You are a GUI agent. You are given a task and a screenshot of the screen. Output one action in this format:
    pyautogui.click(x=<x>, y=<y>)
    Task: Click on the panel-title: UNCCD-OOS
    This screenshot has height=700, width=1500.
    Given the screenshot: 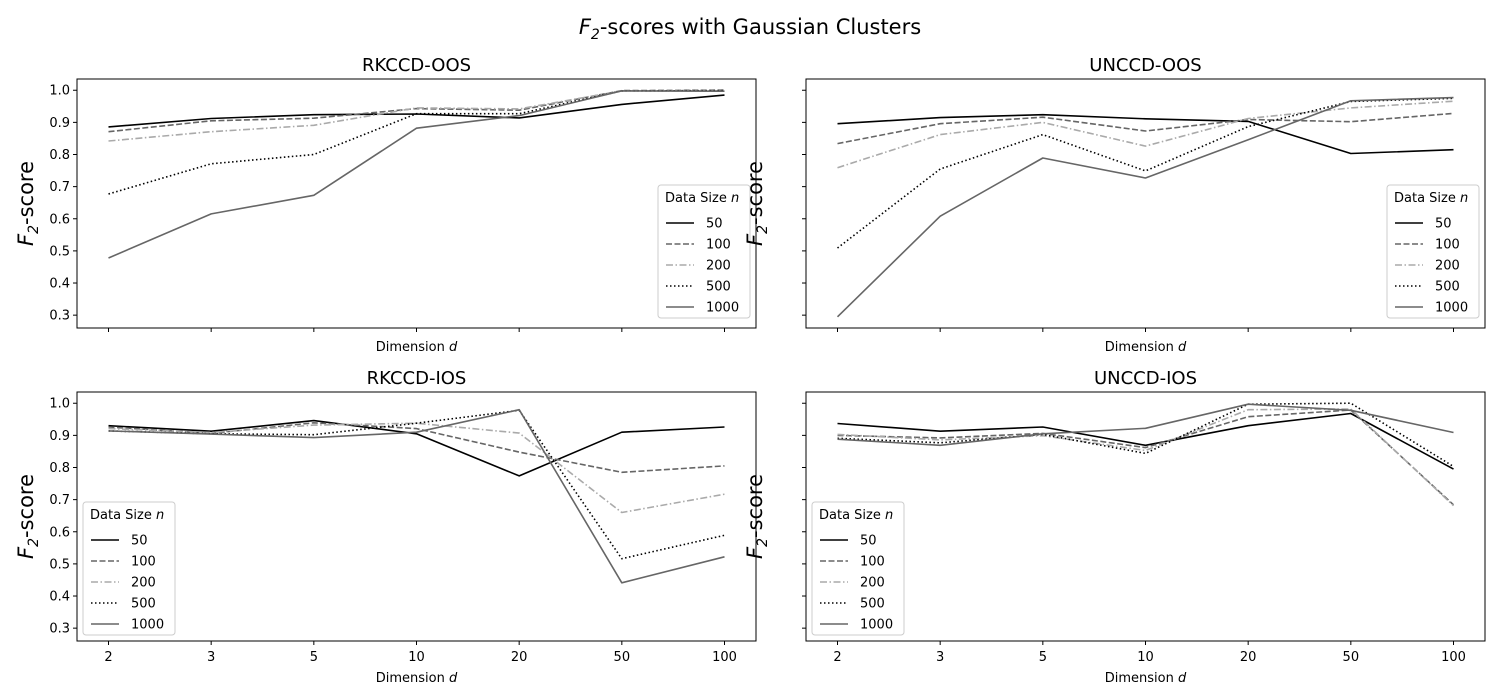 What is the action you would take?
    pyautogui.click(x=1145, y=65)
    